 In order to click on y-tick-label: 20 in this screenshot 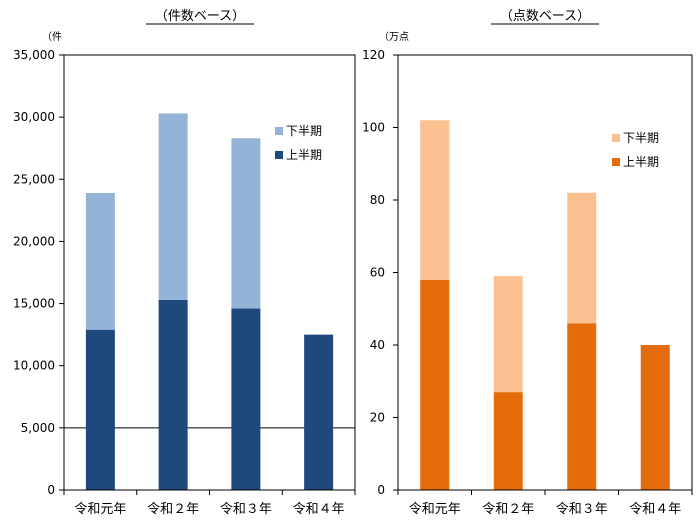, I will do `click(377, 418)`.